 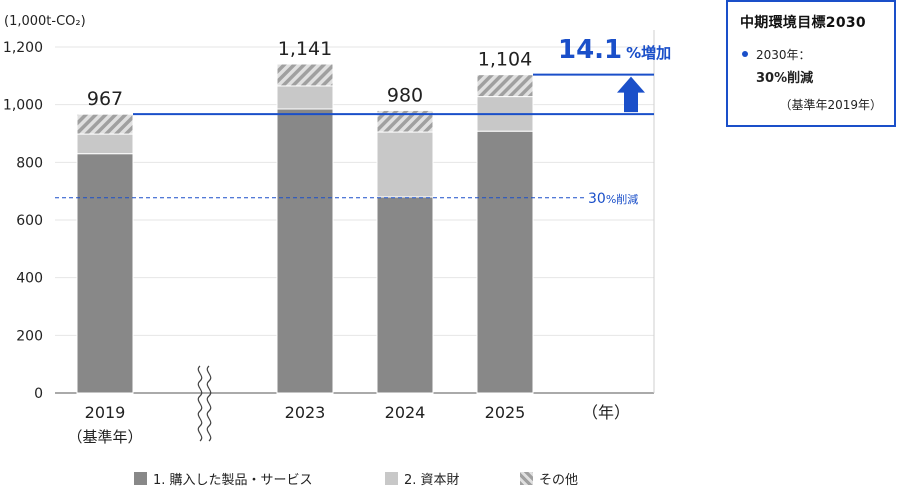 What do you see at coordinates (105, 99) in the screenshot?
I see `bar-total-label: 967` at bounding box center [105, 99].